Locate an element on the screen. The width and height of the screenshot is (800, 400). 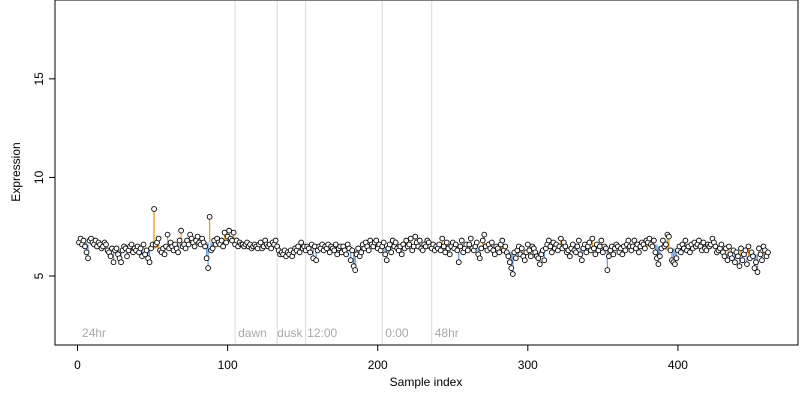
y-axis: 5 10 15 is located at coordinates (44, 175).